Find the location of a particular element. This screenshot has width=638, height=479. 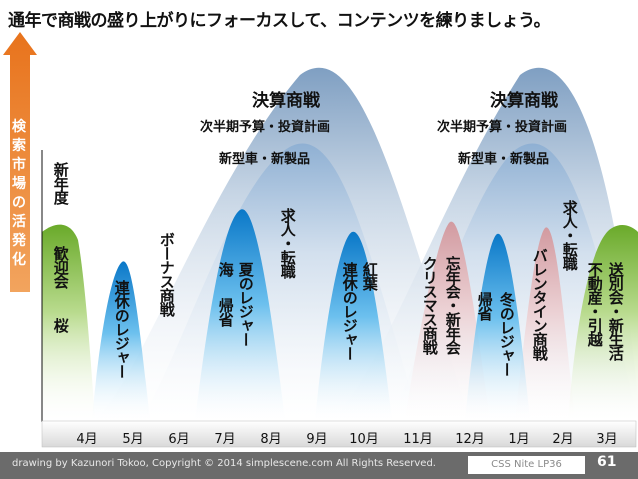

label-new-fiscal-year: 新年度 is located at coordinates (60, 183).